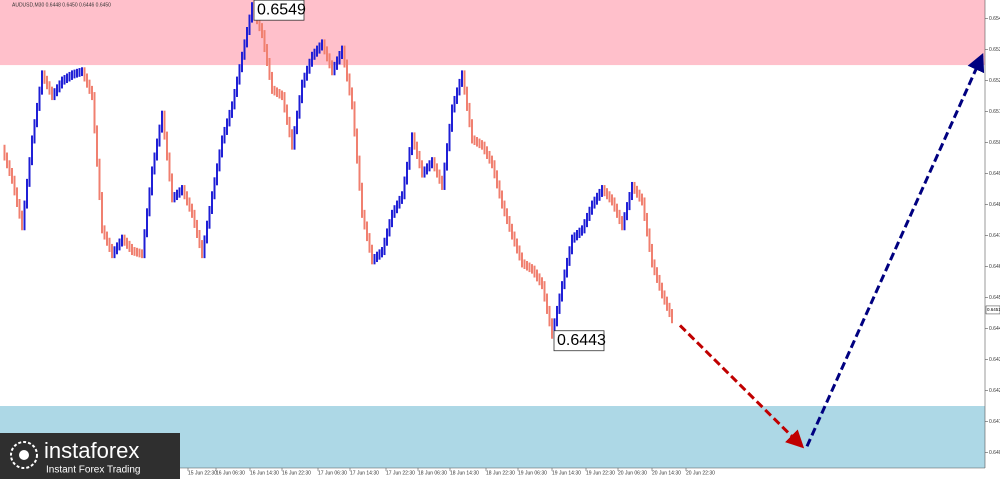 This screenshot has height=479, width=1000. I want to click on logo: instaforex Instant Forex Trading, so click(90, 456).